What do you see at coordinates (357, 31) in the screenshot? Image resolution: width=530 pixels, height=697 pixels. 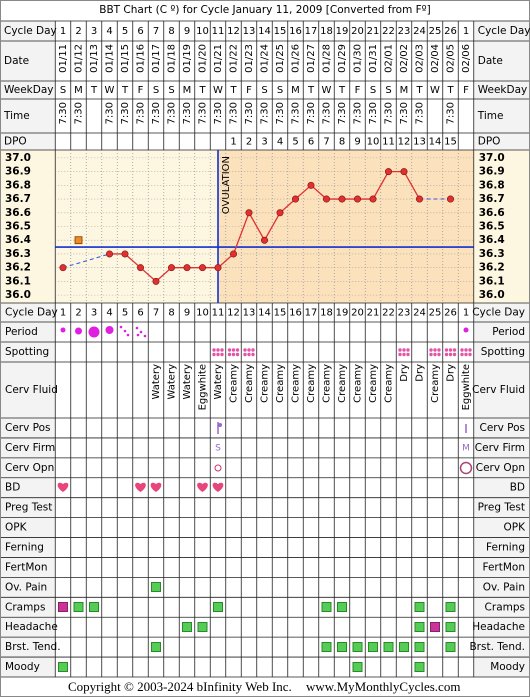 I see `cycle_days-cell: 20` at bounding box center [357, 31].